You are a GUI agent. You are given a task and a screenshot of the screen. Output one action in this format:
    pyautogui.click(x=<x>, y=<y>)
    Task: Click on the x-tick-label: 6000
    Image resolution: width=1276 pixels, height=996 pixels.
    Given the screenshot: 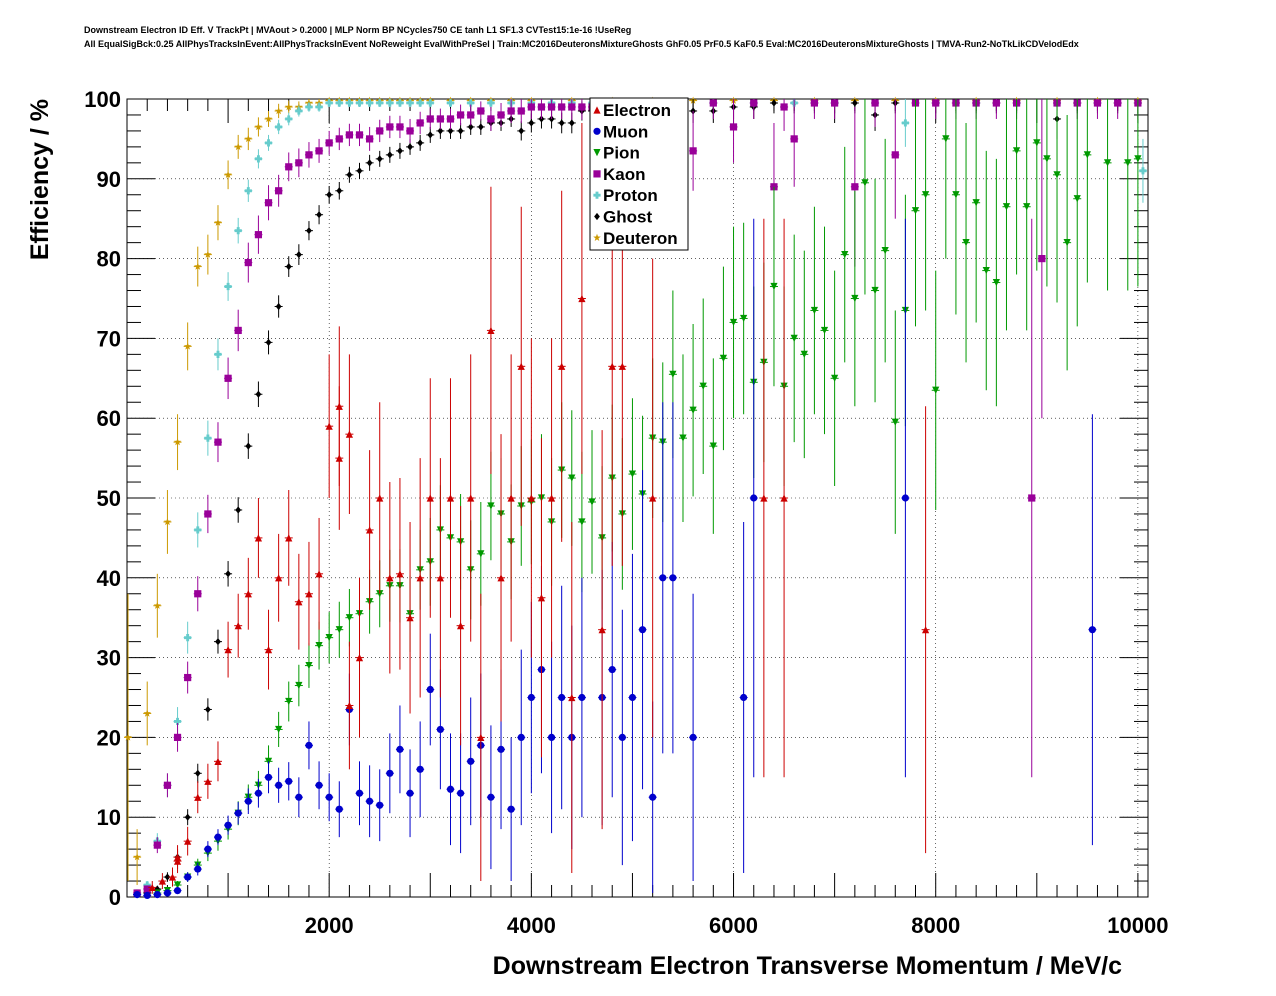 What is the action you would take?
    pyautogui.click(x=733, y=925)
    